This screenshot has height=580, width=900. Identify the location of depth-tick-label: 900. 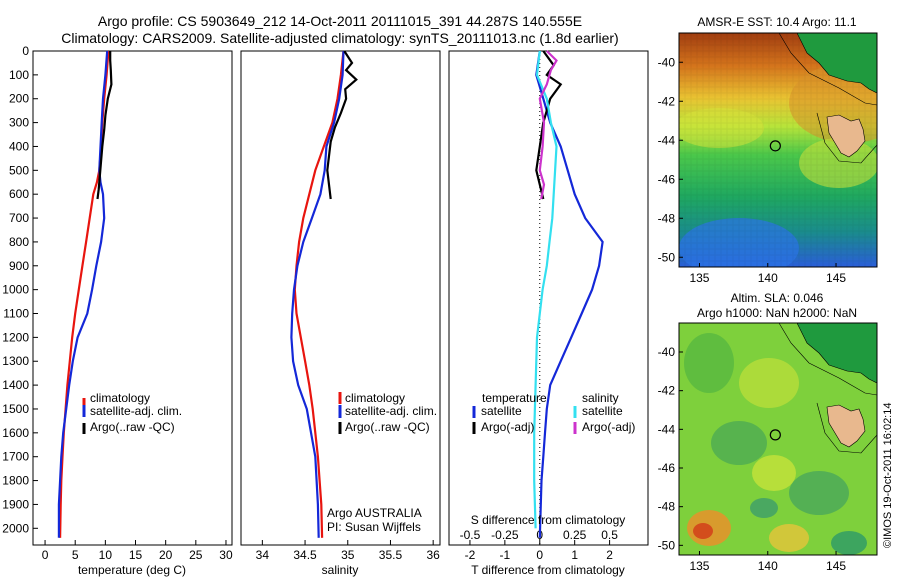
(19, 266).